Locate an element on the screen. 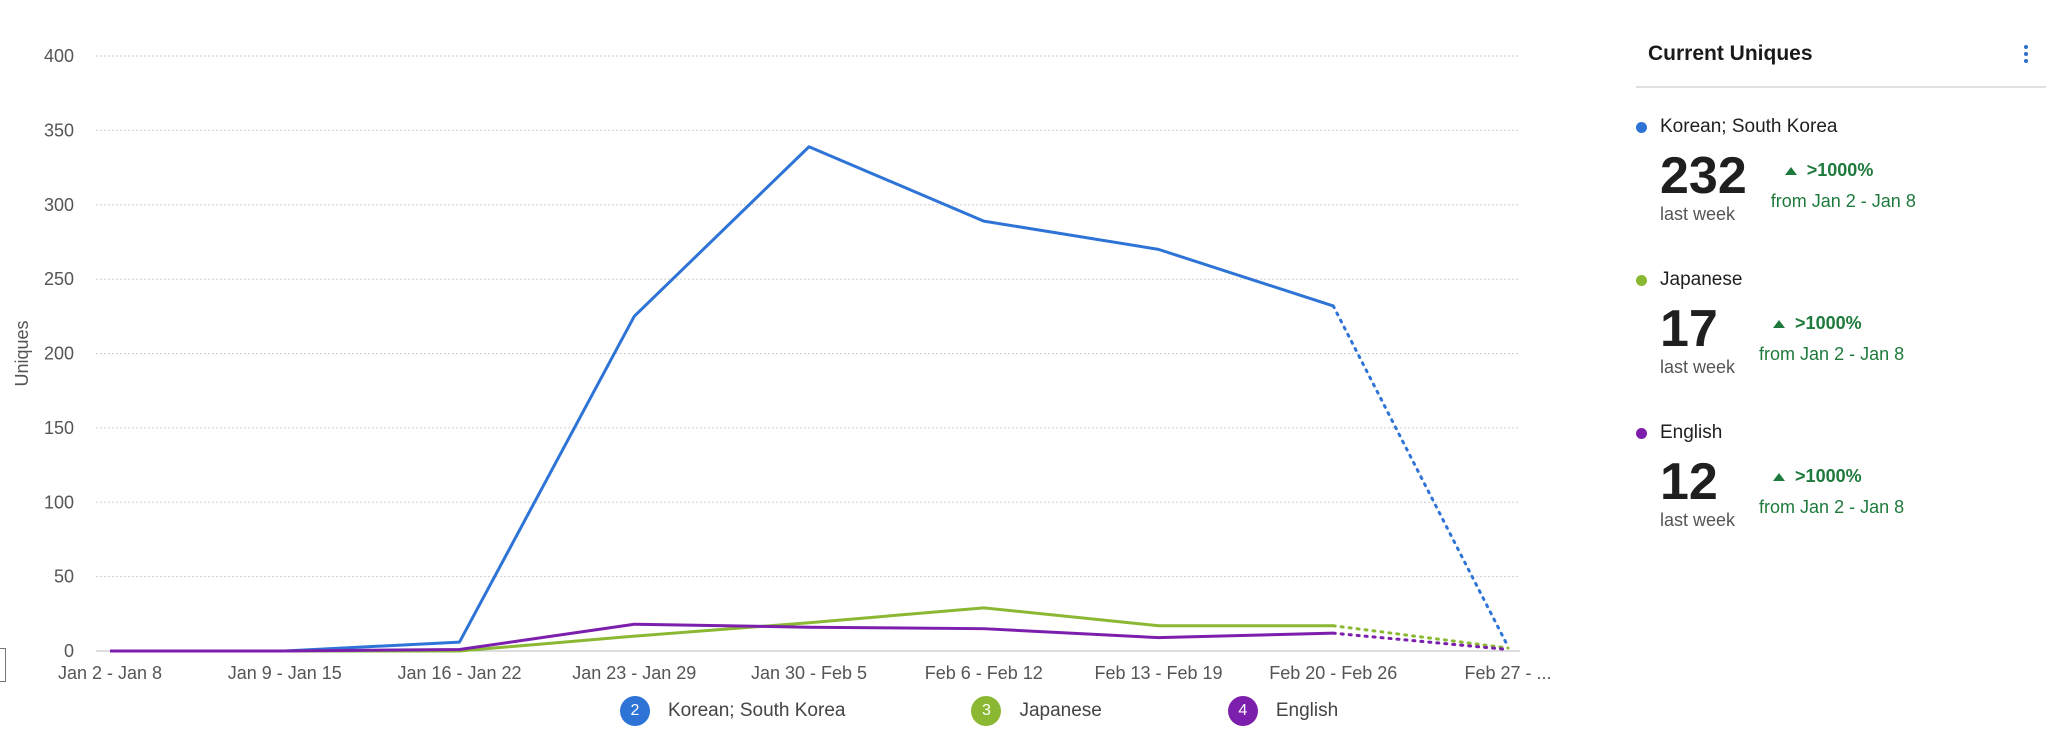 This screenshot has height=749, width=2048. y-tick-label: 150 is located at coordinates (59, 428).